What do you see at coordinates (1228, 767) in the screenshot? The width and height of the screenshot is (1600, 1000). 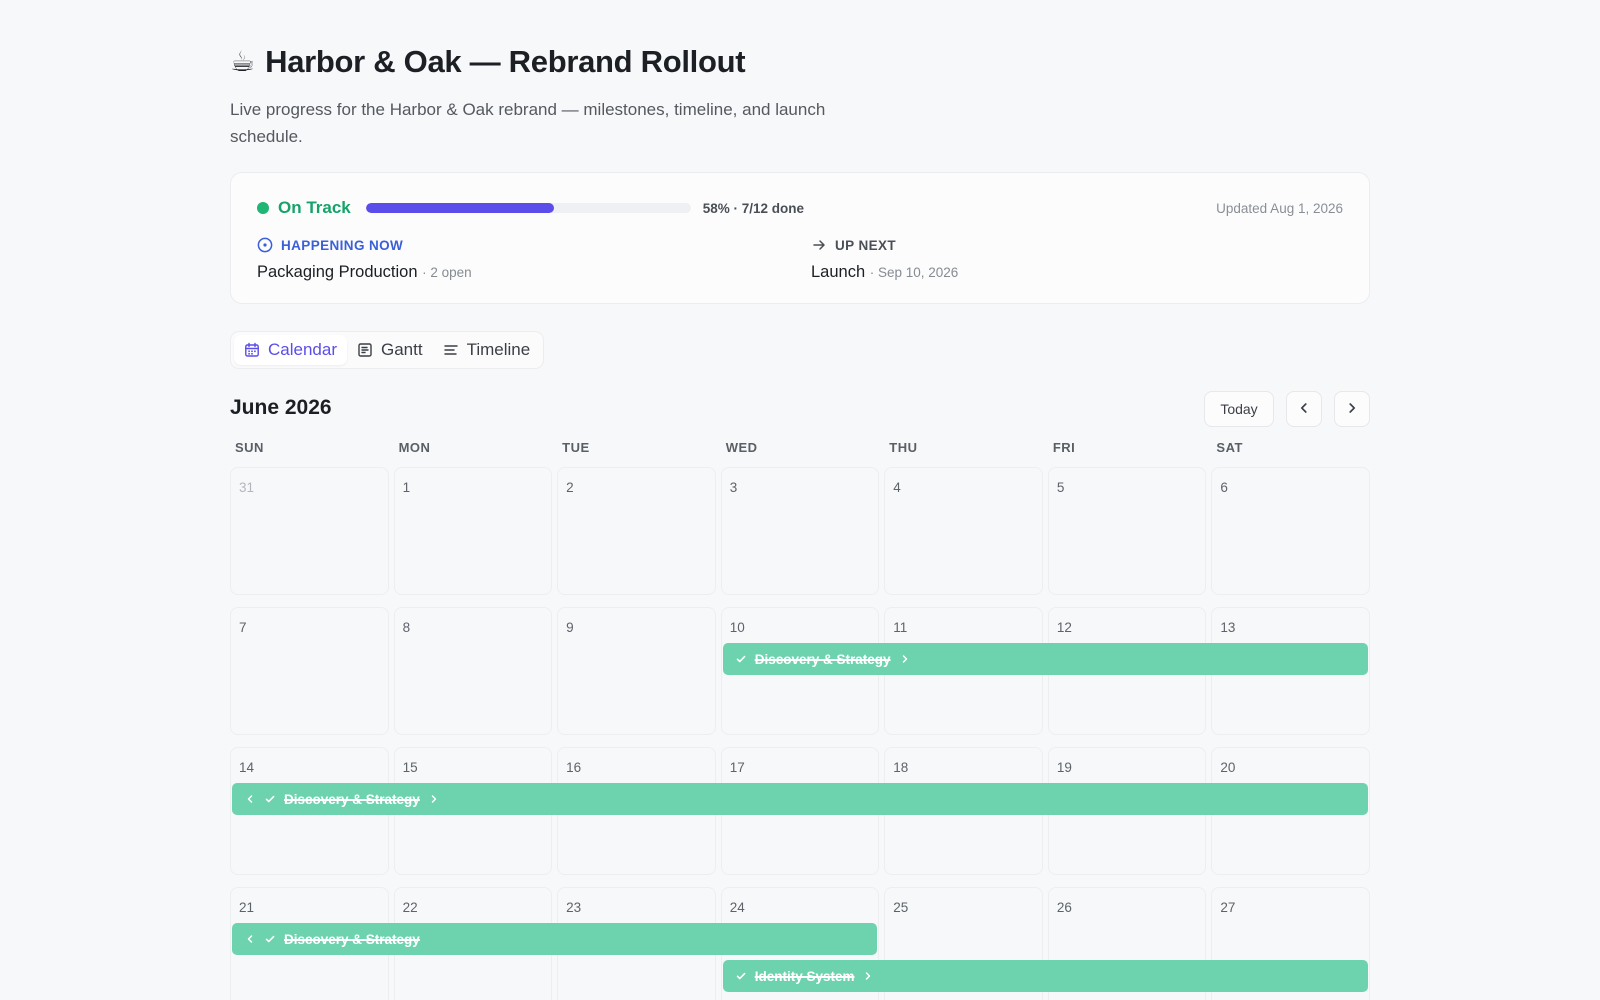 I see `day-number: 20` at bounding box center [1228, 767].